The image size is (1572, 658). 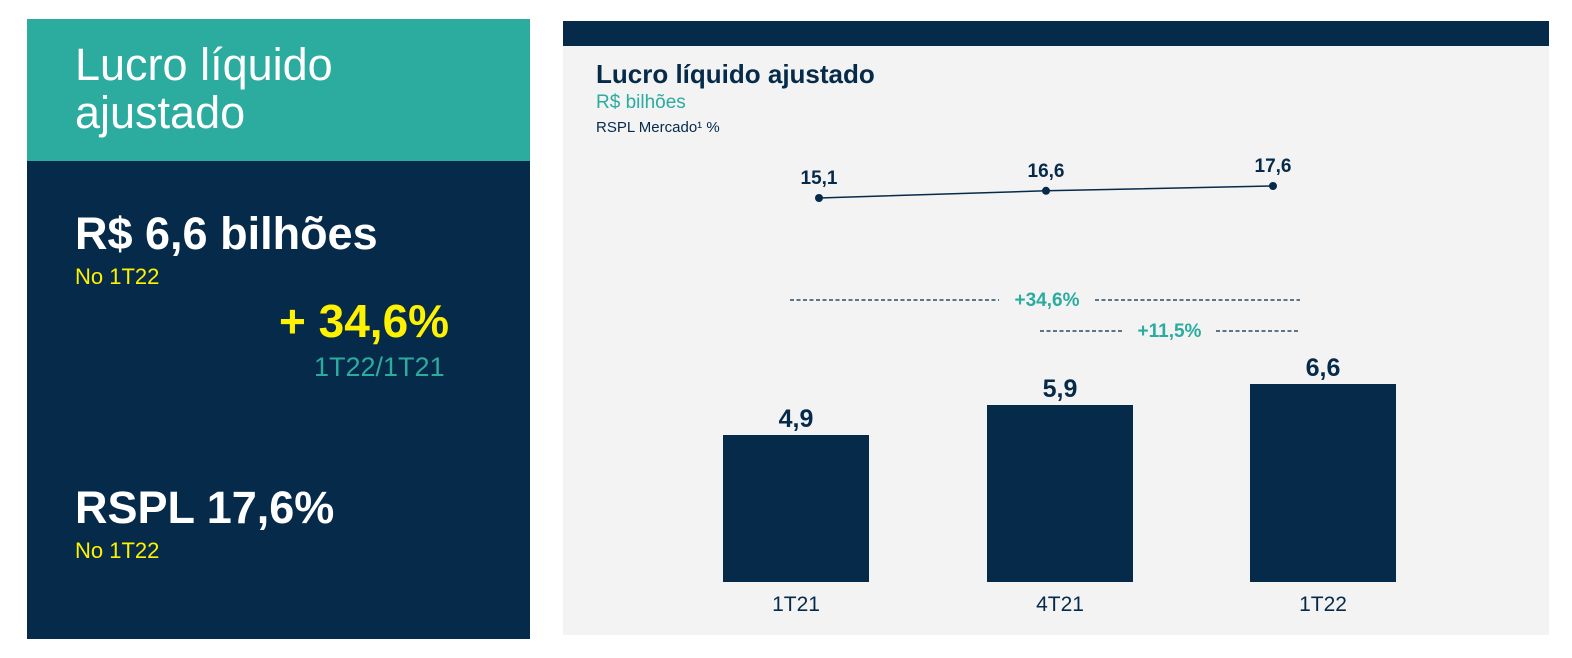 What do you see at coordinates (204, 88) in the screenshot?
I see `left-title: Lucro líquido ajustado` at bounding box center [204, 88].